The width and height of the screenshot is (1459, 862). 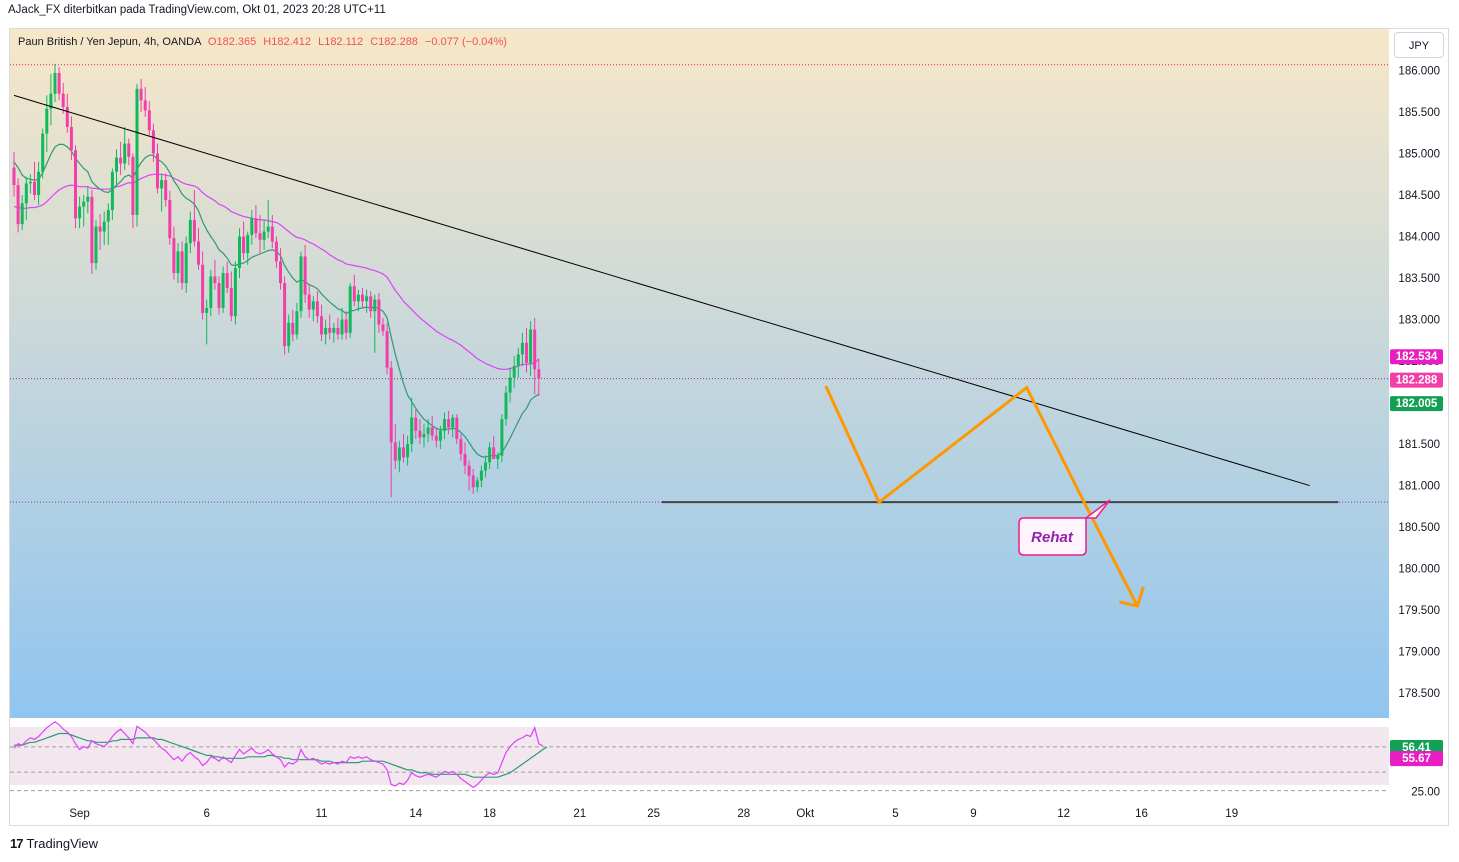 What do you see at coordinates (743, 814) in the screenshot?
I see `x-tick-label: 28` at bounding box center [743, 814].